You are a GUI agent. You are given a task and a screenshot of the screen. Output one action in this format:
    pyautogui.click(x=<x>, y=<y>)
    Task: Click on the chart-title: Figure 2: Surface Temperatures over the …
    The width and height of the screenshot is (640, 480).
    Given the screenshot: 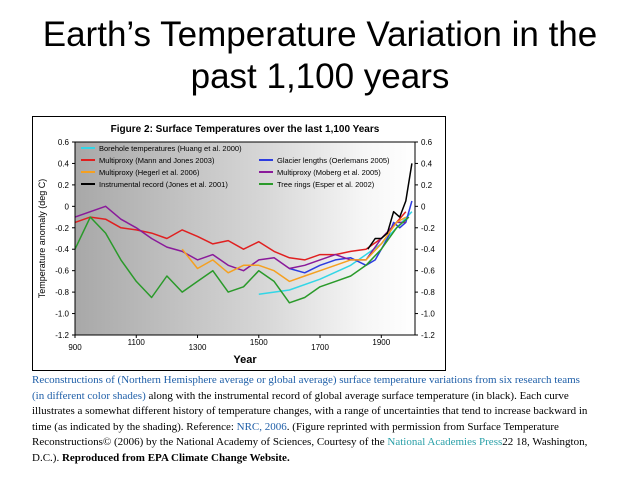 What is the action you would take?
    pyautogui.click(x=245, y=129)
    